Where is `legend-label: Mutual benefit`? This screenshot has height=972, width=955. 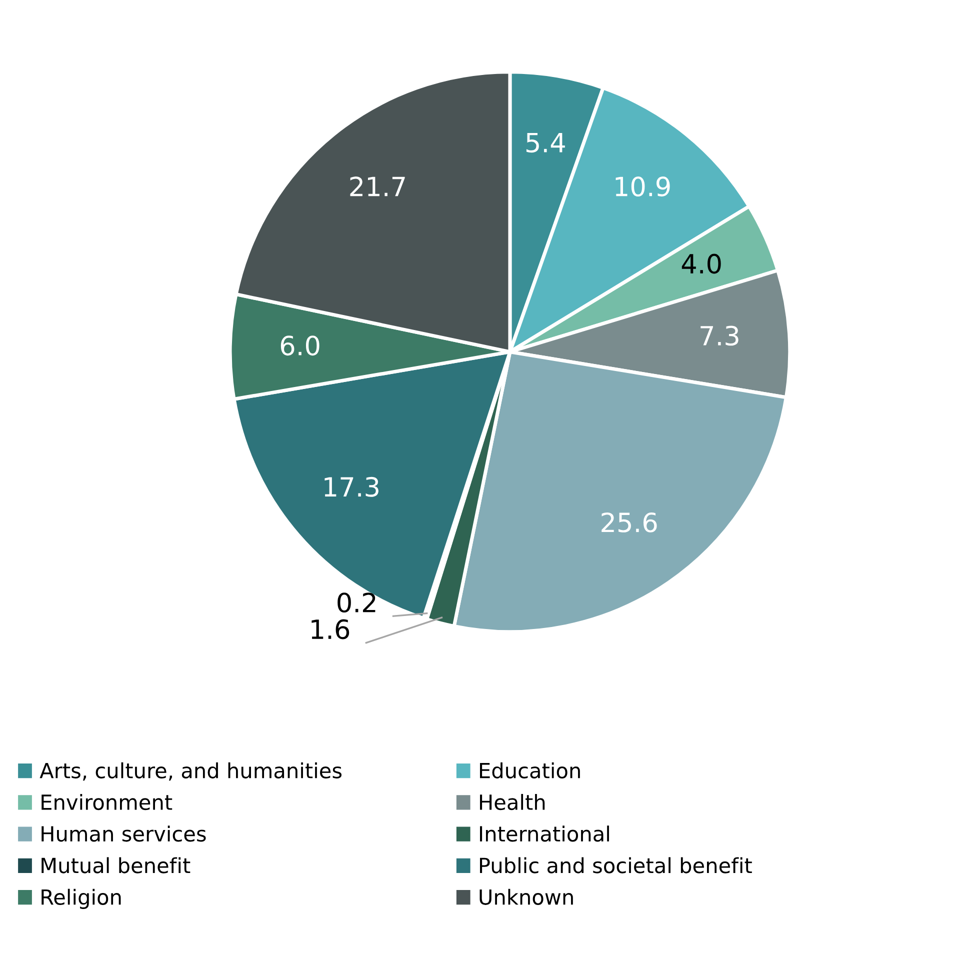 legend-label: Mutual benefit is located at coordinates (116, 865).